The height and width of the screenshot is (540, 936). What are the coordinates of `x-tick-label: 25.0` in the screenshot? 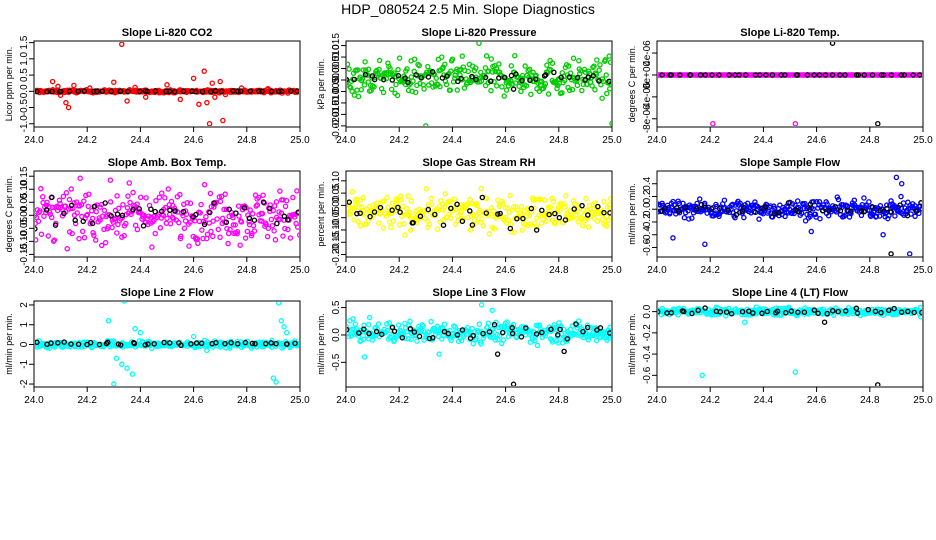 It's located at (612, 140).